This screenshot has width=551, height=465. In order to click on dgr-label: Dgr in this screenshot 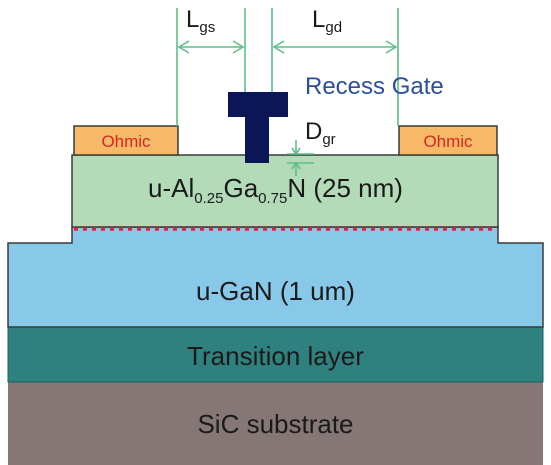, I will do `click(320, 133)`.